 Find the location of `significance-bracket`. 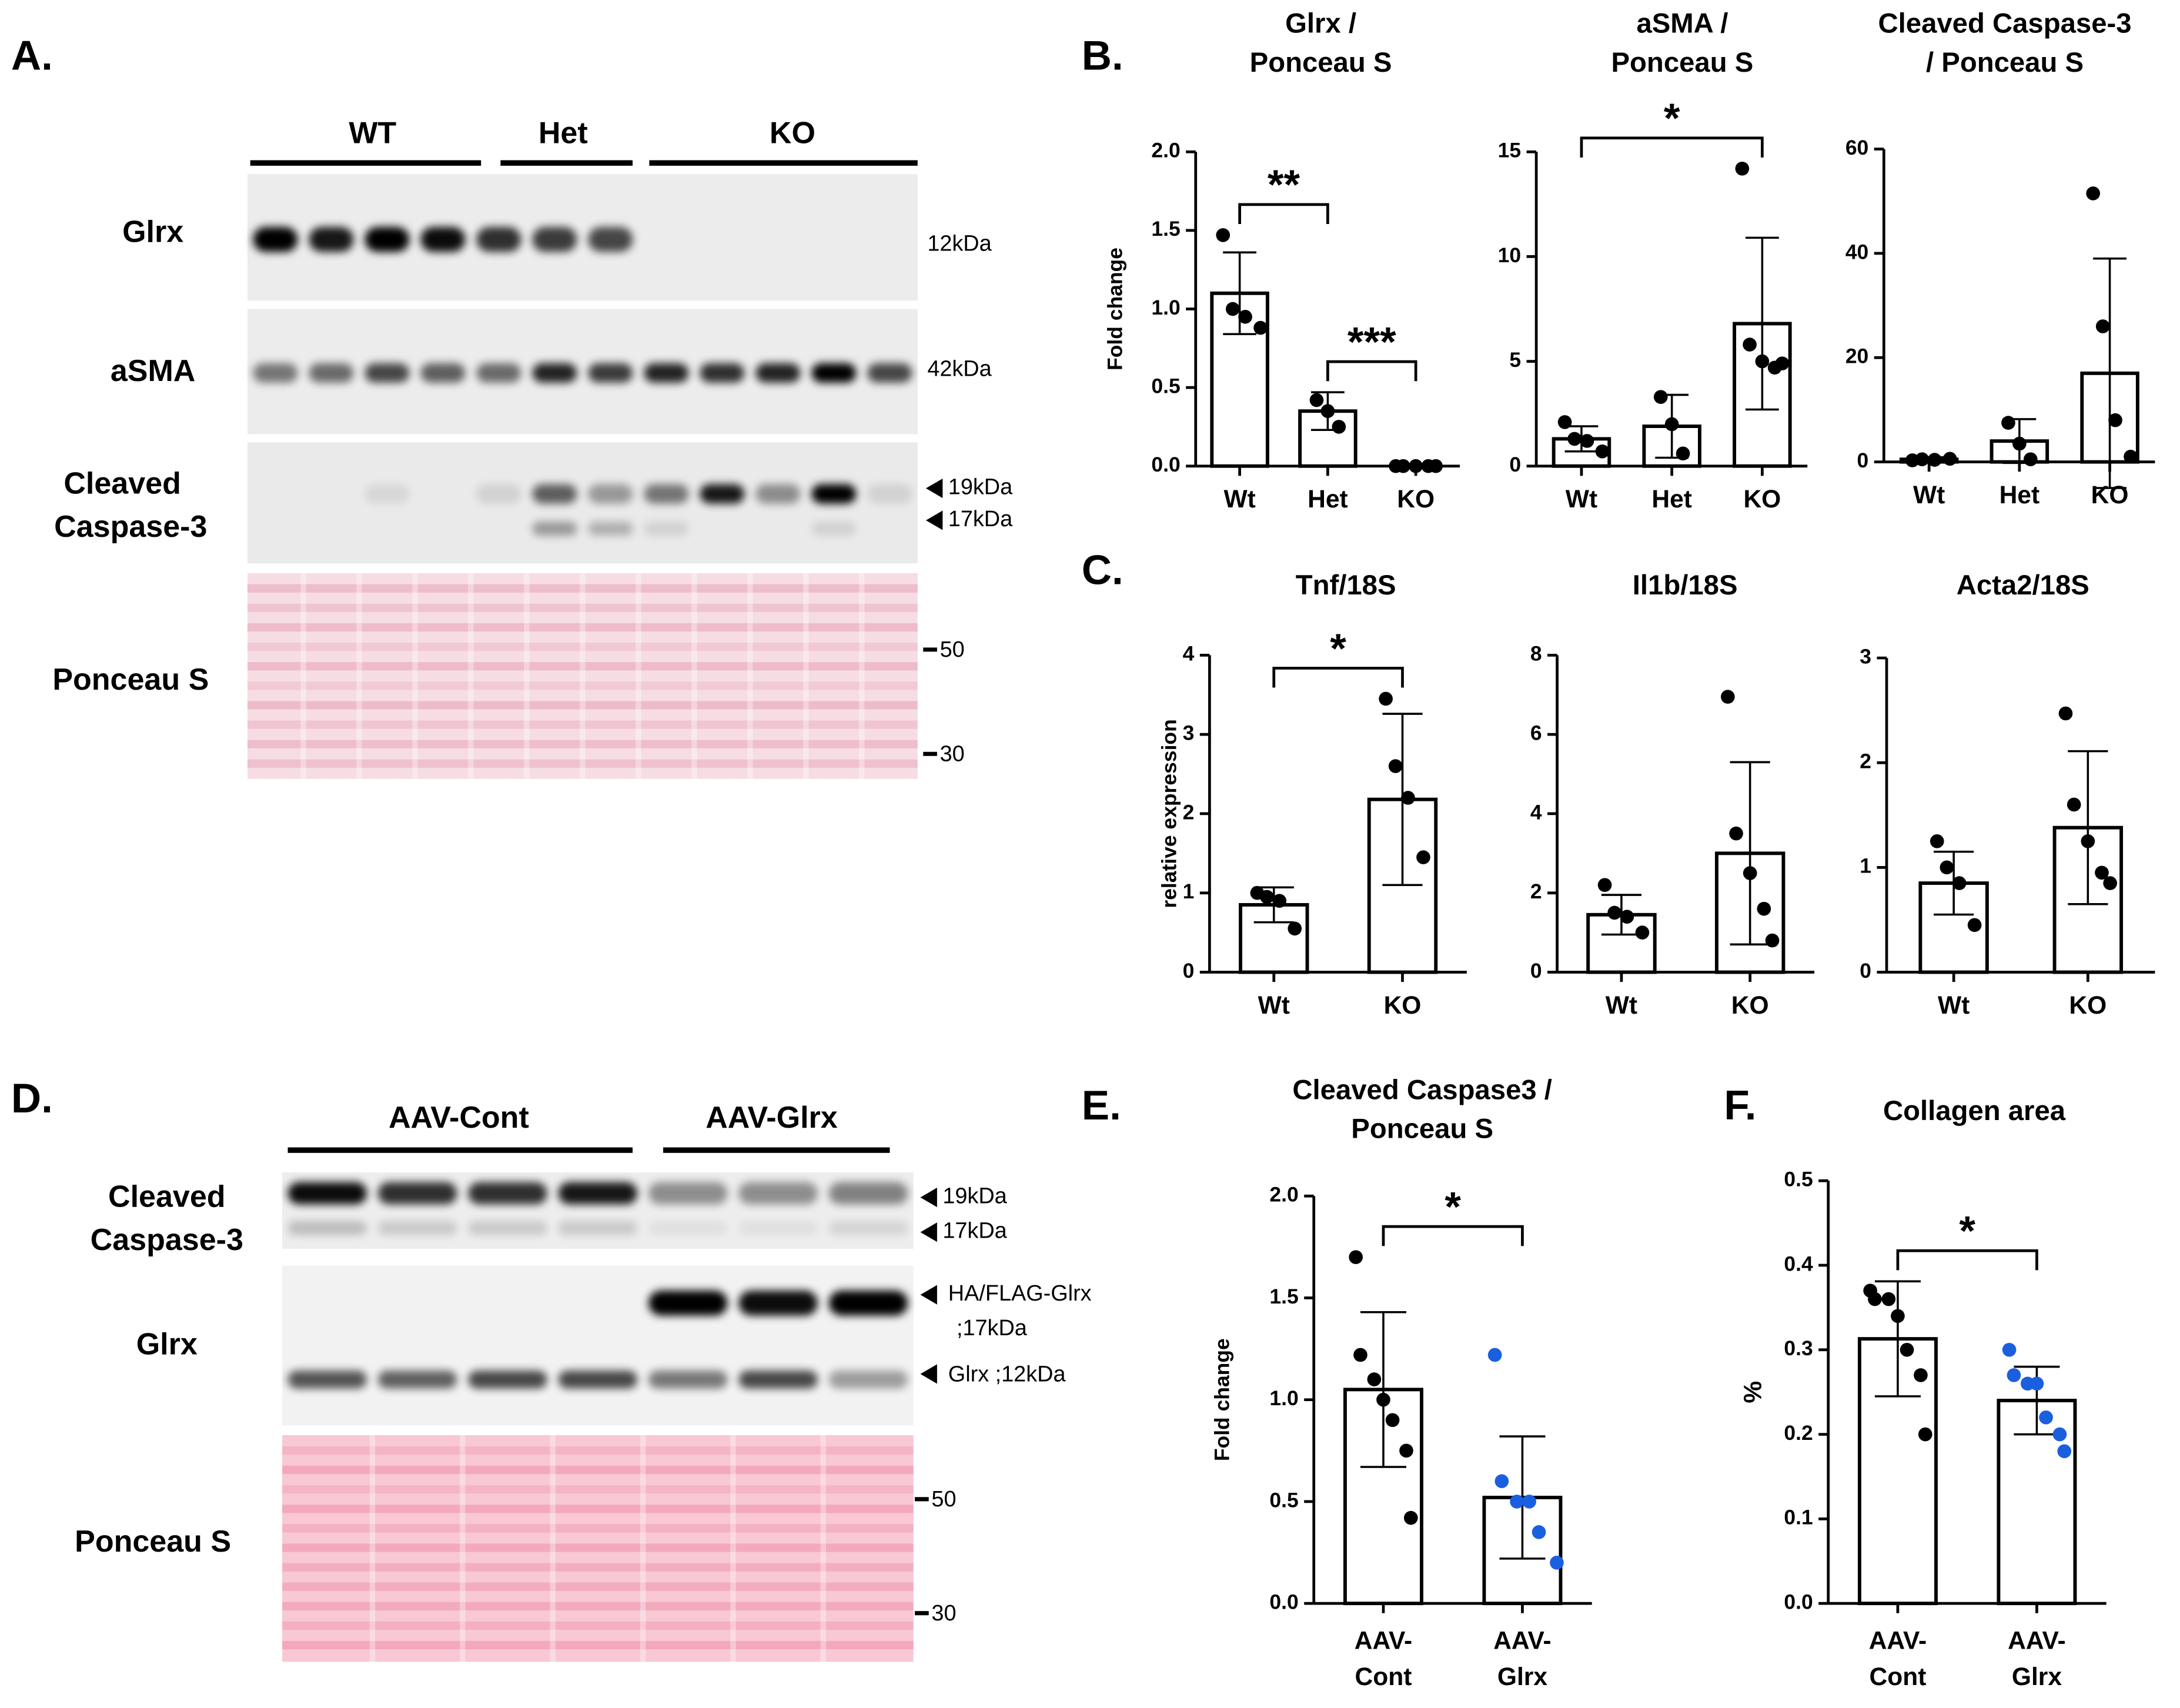

significance-bracket is located at coordinates (1967, 1260).